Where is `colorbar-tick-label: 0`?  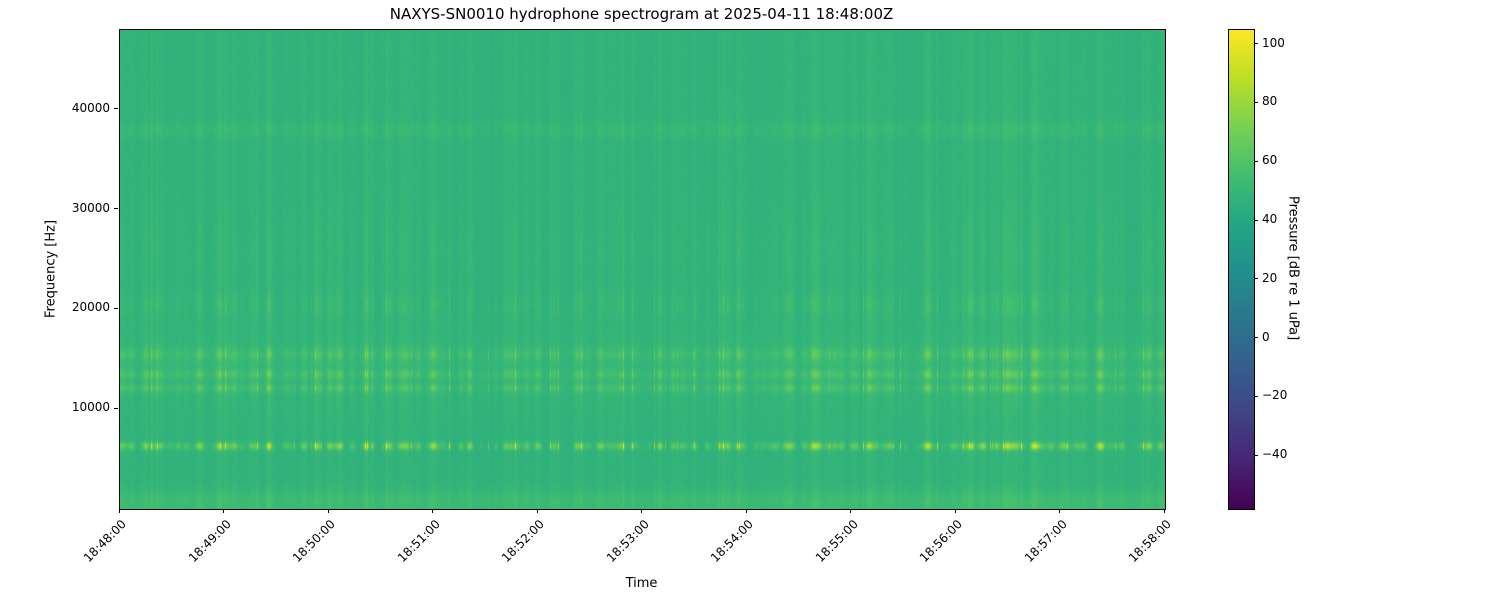 colorbar-tick-label: 0 is located at coordinates (1266, 336).